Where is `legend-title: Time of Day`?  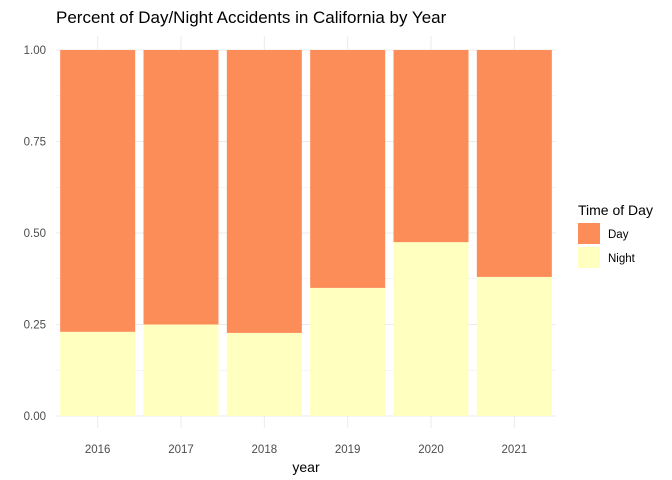
legend-title: Time of Day is located at coordinates (615, 210).